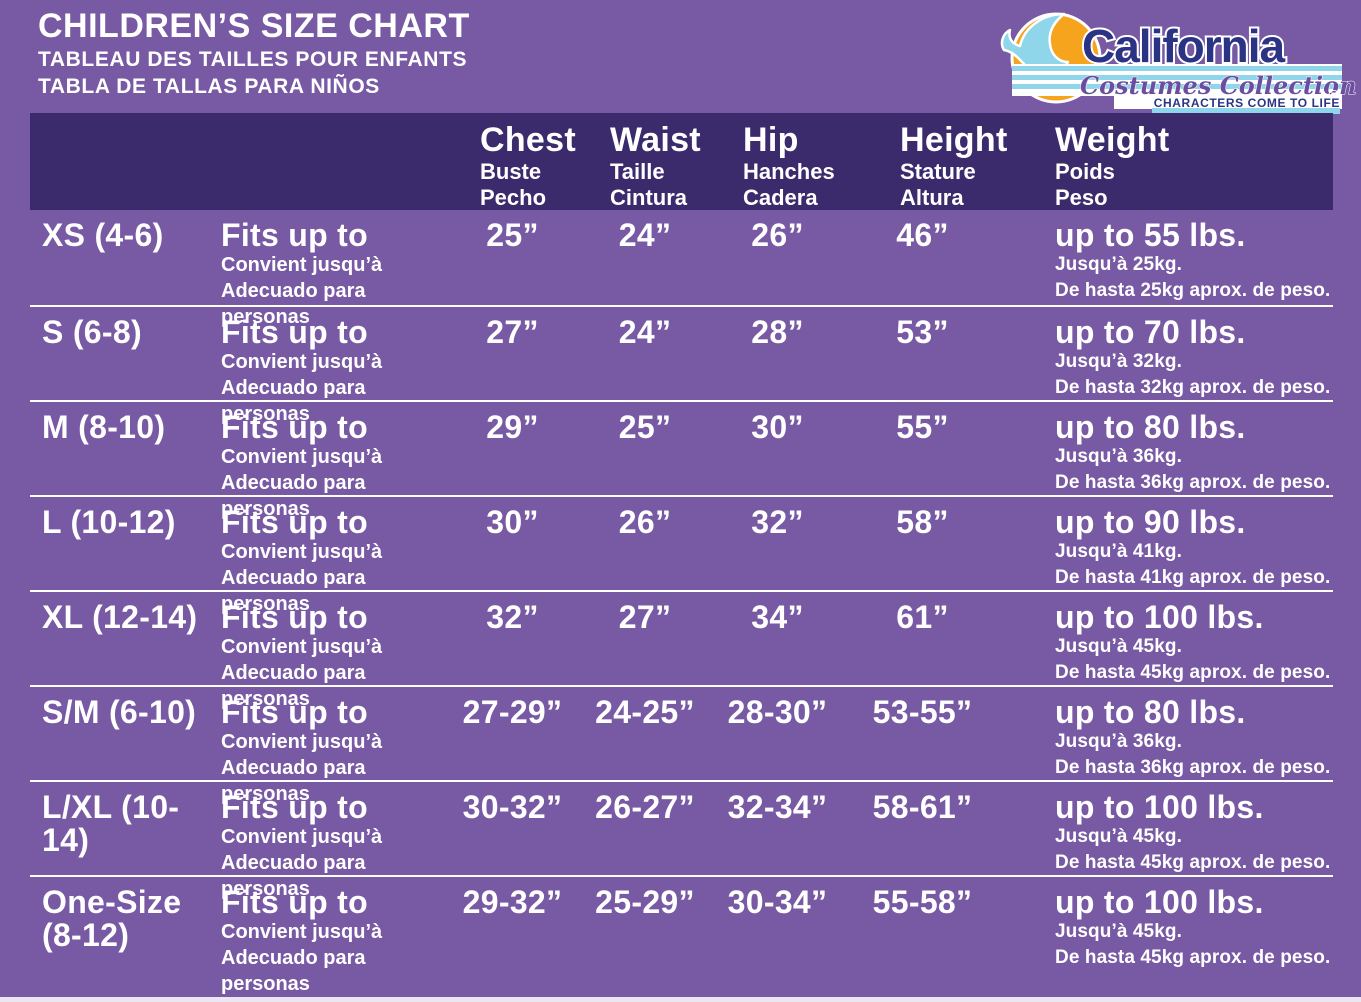  Describe the element at coordinates (253, 59) in the screenshot. I see `page-subtitle-fr: TABLEAU DES TAILLES POUR ENFANTS` at that location.